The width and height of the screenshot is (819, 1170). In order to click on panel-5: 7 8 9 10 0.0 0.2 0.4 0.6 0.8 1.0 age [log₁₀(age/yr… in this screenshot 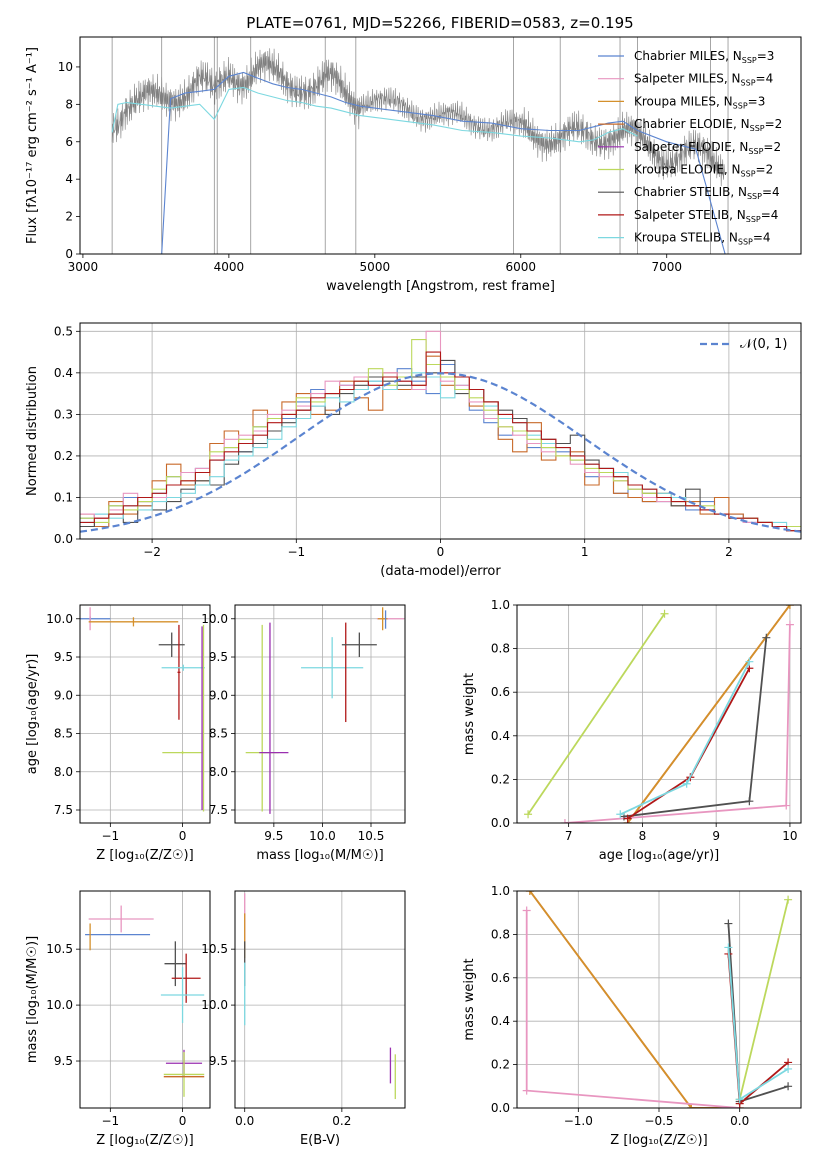, I will do `click(632, 730)`.